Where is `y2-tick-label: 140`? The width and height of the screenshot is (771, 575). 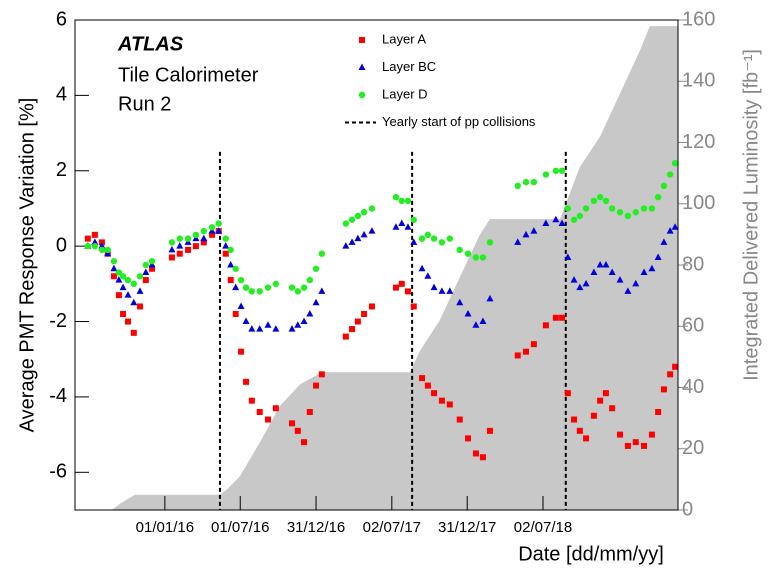 y2-tick-label: 140 is located at coordinates (698, 81).